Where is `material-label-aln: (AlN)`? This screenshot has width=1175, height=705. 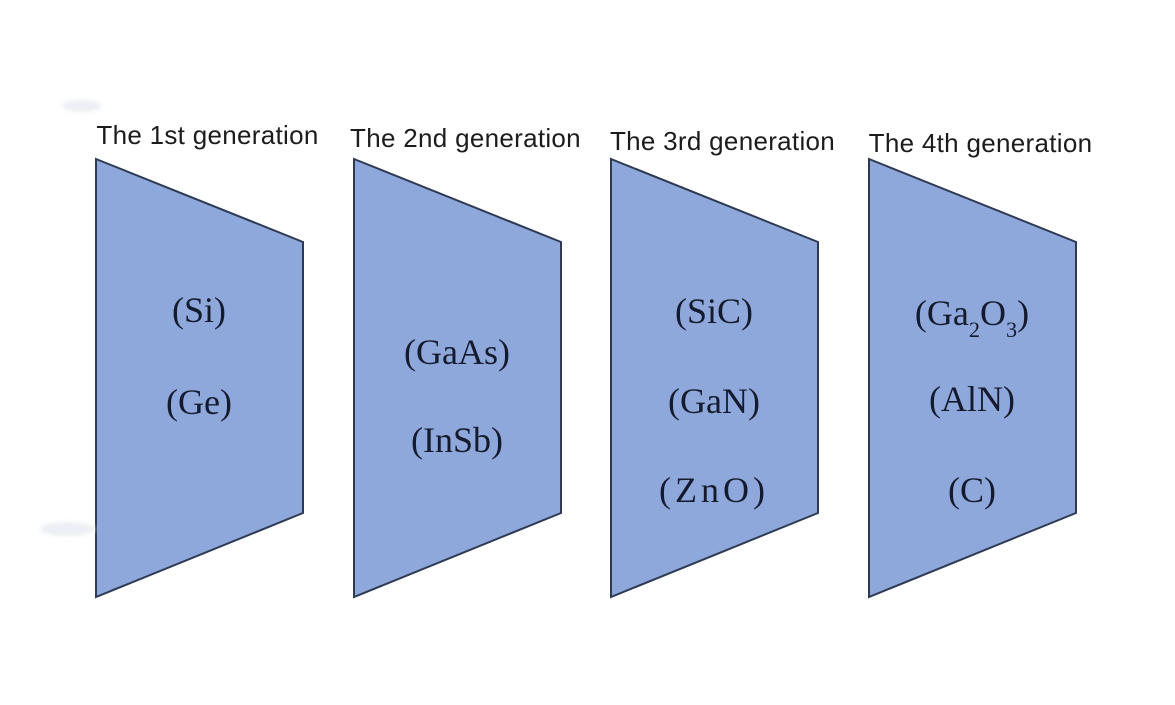
material-label-aln: (AlN) is located at coordinates (972, 399).